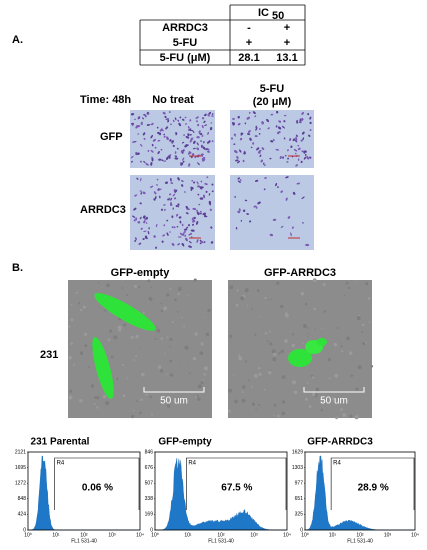  What do you see at coordinates (272, 89) in the screenshot?
I see `column-label: 5-FU` at bounding box center [272, 89].